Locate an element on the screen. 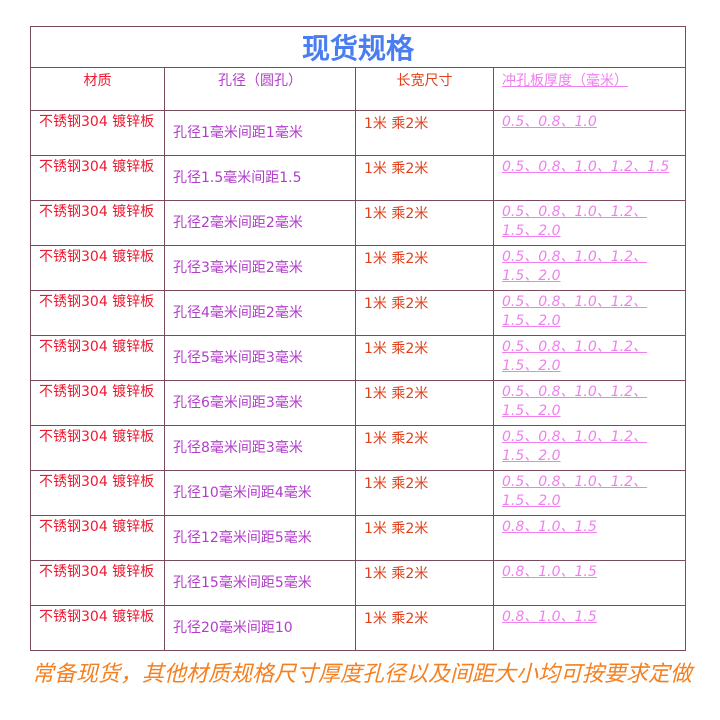 The image size is (720, 720). hole-cell: 孔径1毫米间距1毫米 is located at coordinates (260, 133).